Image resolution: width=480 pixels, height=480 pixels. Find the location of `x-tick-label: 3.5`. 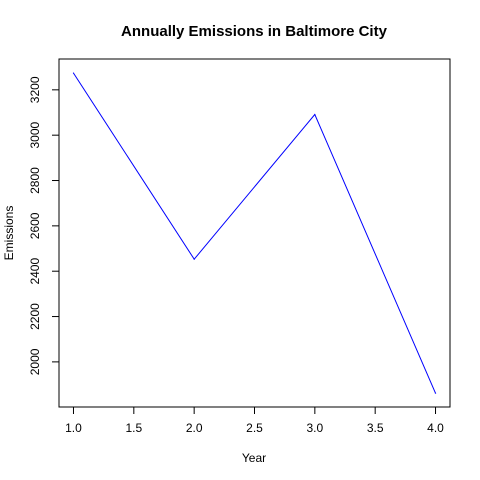

x-tick-label: 3.5 is located at coordinates (375, 428).